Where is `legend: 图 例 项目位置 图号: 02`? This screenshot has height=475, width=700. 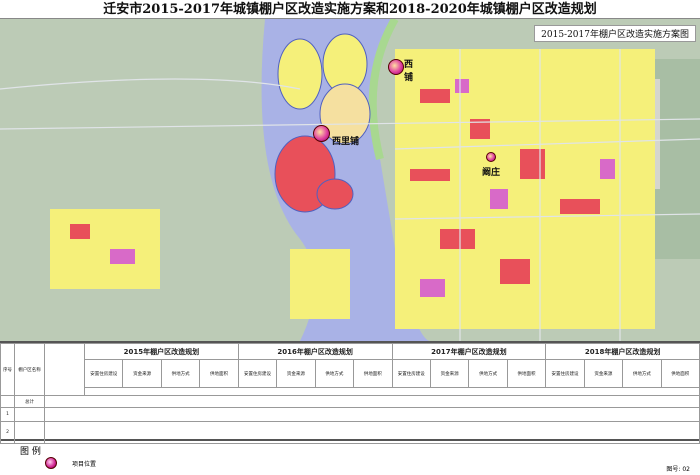
legend: 图 例 项目位置 图号: 02 is located at coordinates (350, 459).